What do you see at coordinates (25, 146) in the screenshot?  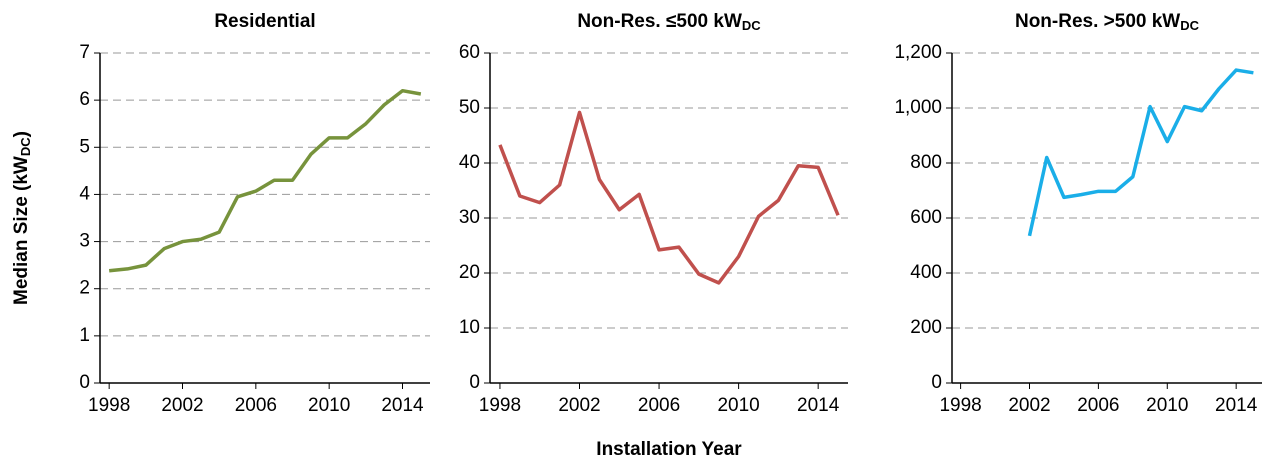 I see `y-axis-title-part: DC` at bounding box center [25, 146].